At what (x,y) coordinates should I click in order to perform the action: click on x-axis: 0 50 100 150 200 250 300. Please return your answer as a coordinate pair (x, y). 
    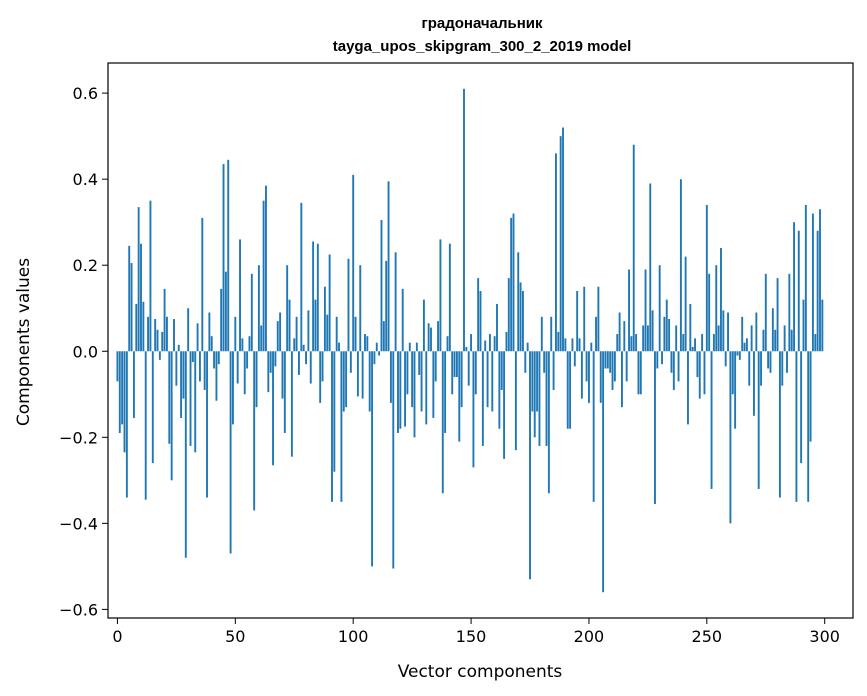
    Looking at the image, I should click on (476, 632).